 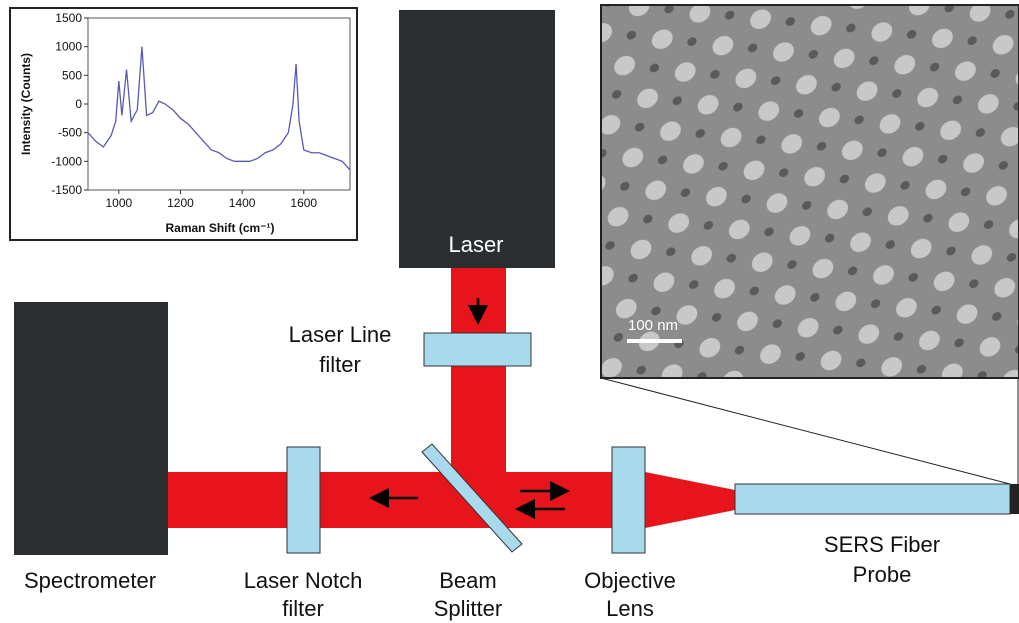 What do you see at coordinates (303, 580) in the screenshot?
I see `label: Laser Notch` at bounding box center [303, 580].